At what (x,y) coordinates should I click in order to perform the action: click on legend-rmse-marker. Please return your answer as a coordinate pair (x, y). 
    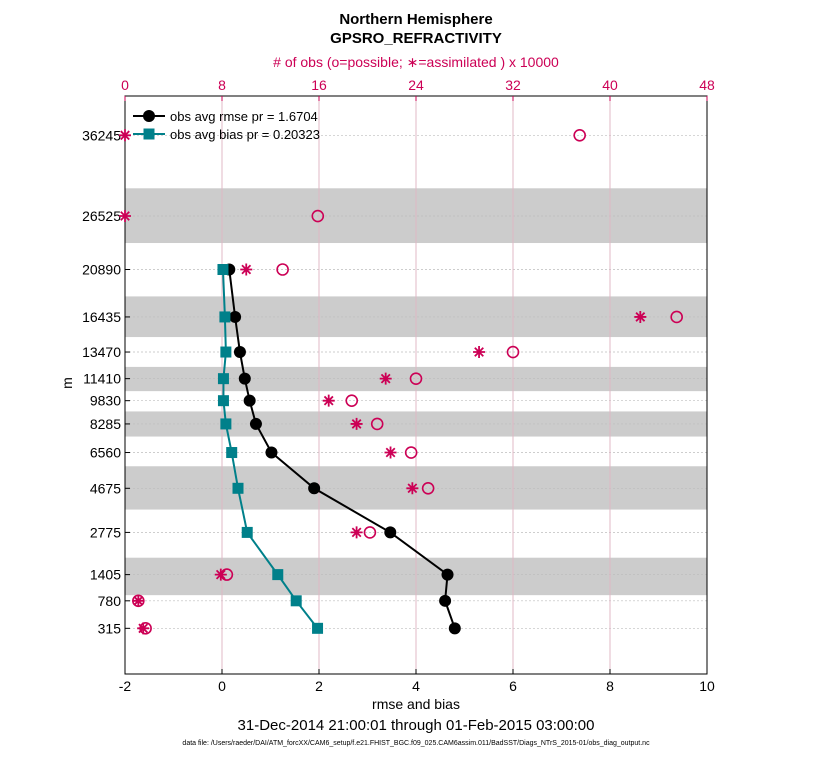
    Looking at the image, I should click on (149, 116).